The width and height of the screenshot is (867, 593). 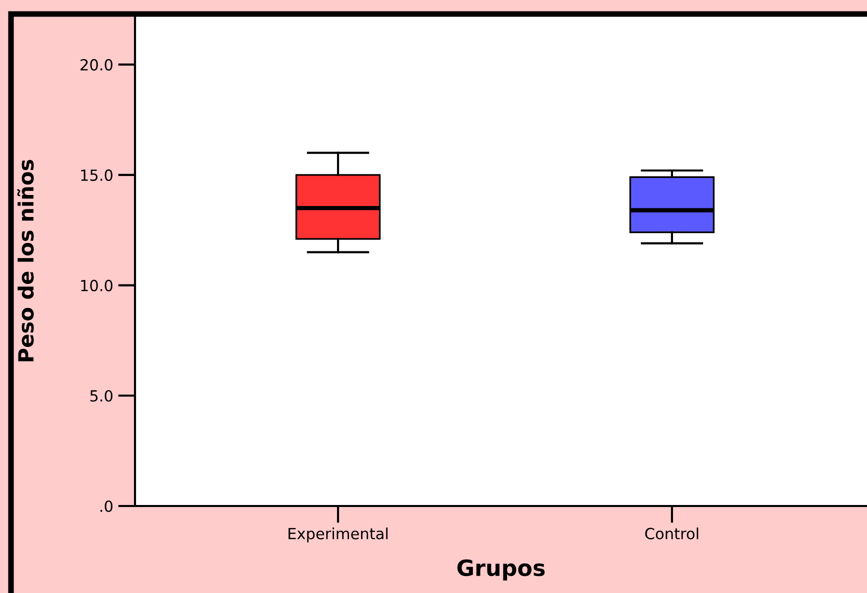 I want to click on x-axis-title: Grupos, so click(x=501, y=569).